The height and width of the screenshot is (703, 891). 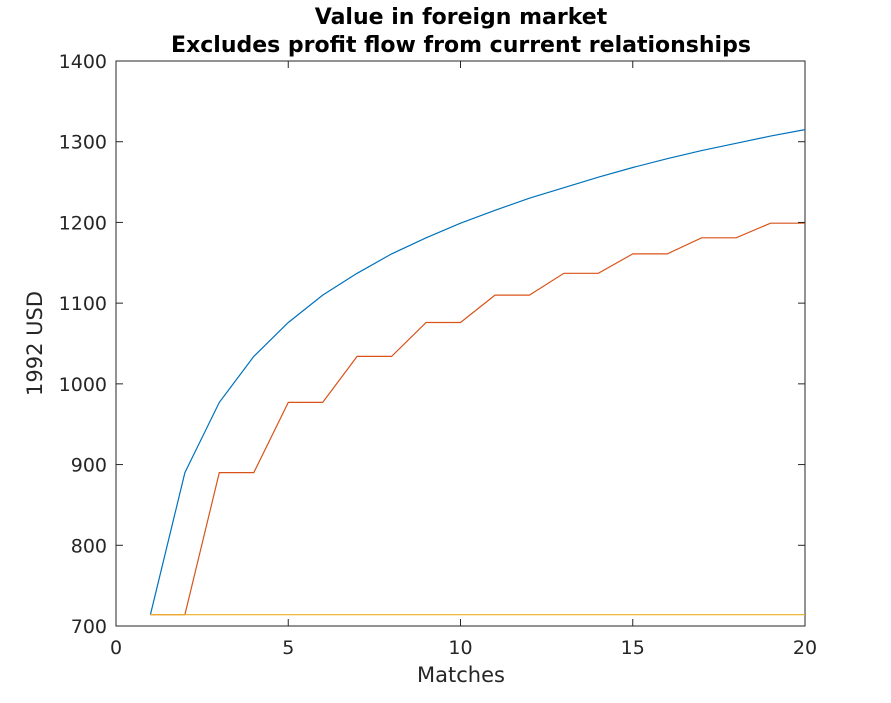 I want to click on x-tick-label: 5, so click(x=288, y=648).